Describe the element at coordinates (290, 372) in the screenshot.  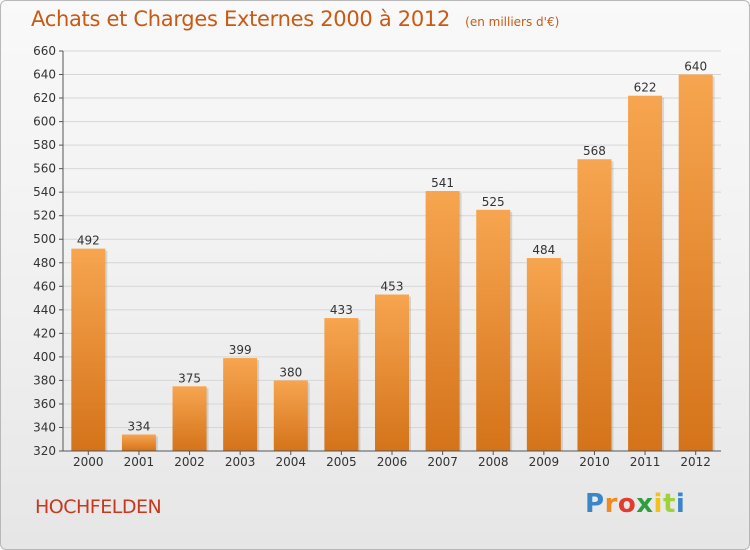
I see `data-label: 380` at that location.